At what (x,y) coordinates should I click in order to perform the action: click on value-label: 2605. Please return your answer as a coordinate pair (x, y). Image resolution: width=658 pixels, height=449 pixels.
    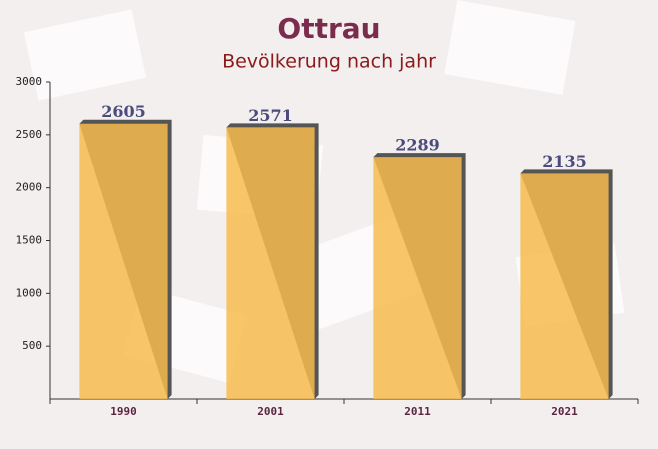
    Looking at the image, I should click on (123, 111).